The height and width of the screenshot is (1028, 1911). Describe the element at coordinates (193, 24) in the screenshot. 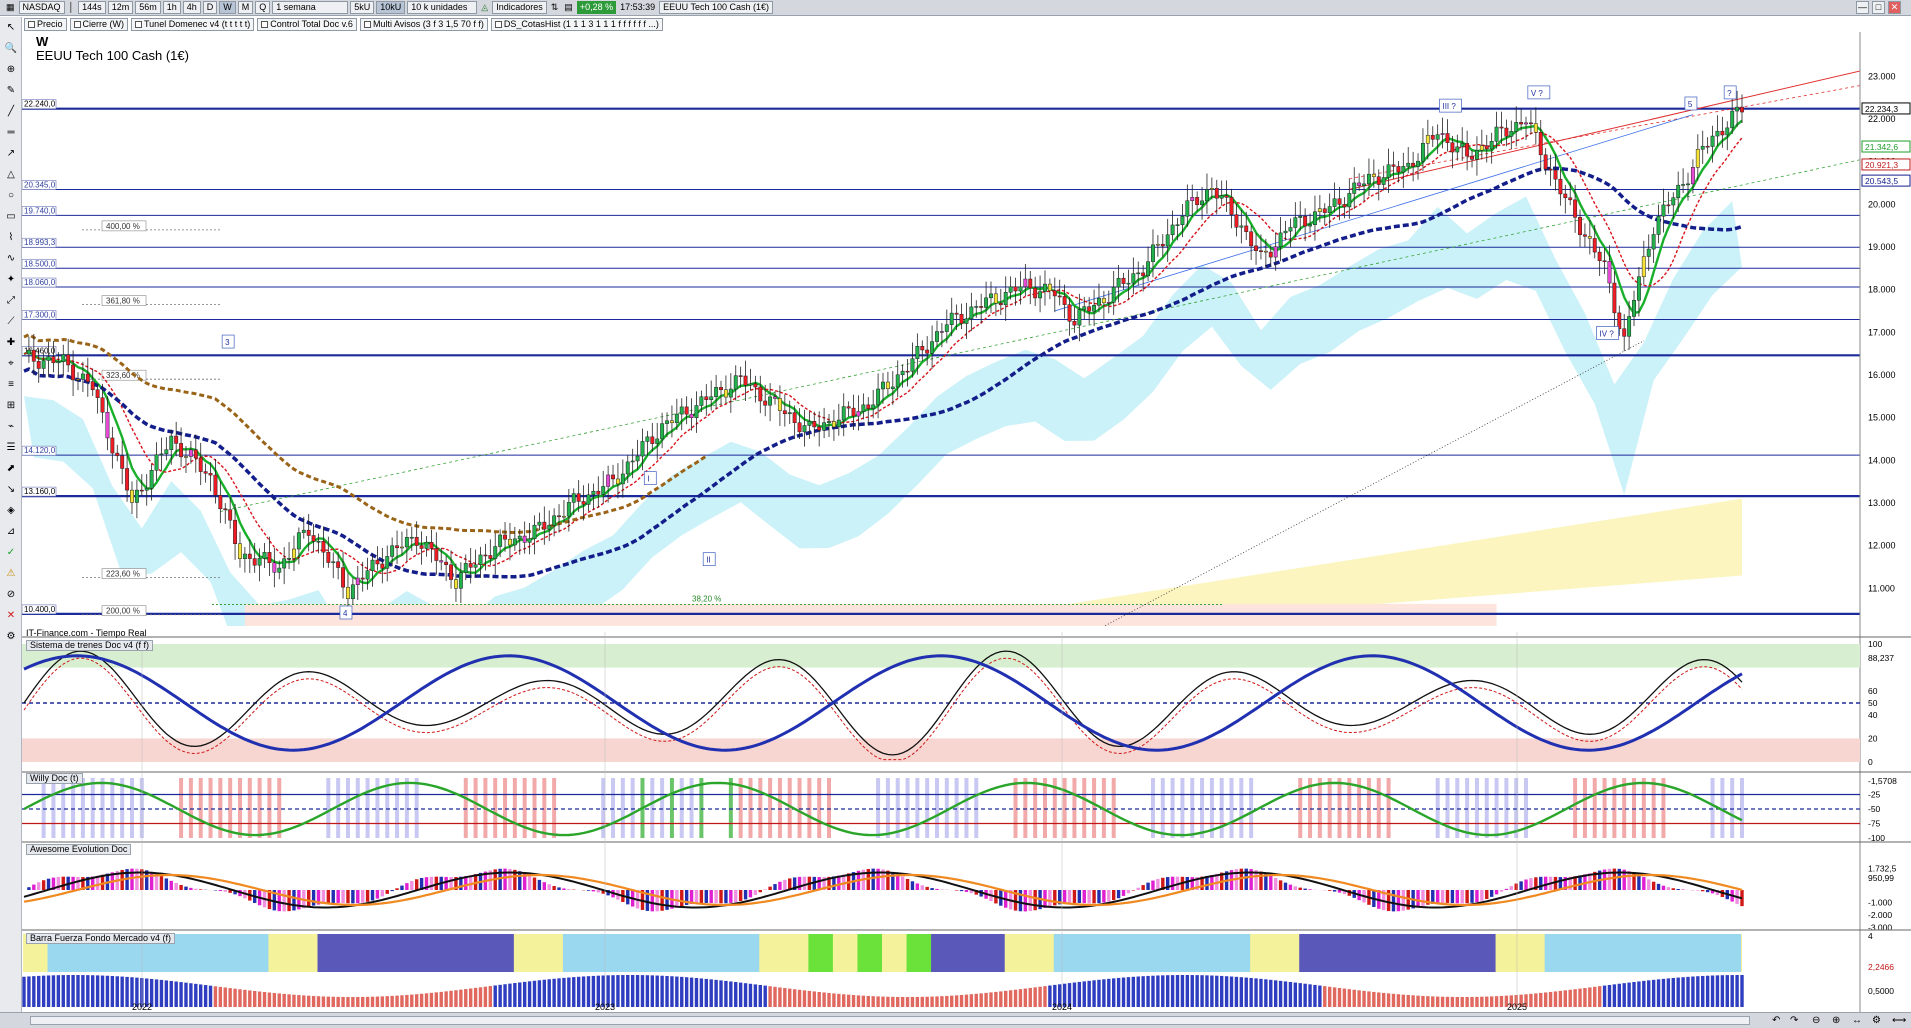

I see `study-chip: Tunel Domenec v4 (t t t t t)` at that location.